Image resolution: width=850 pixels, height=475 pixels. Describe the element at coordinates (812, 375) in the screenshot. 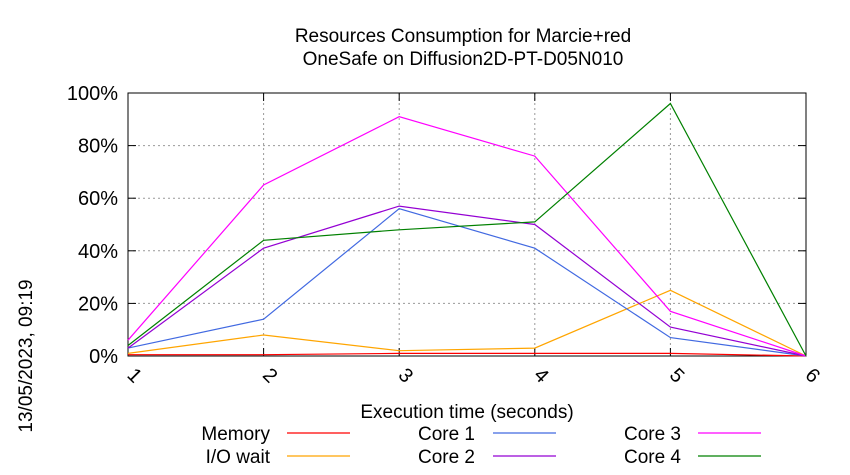

I see `x-tick-label: 6` at that location.